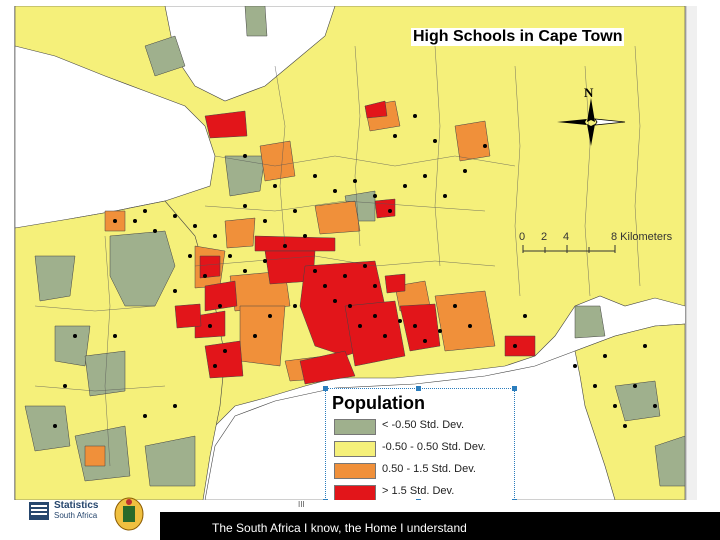 The image size is (720, 540). Describe the element at coordinates (522, 237) in the screenshot. I see `scale-tick-label: 0` at that location.